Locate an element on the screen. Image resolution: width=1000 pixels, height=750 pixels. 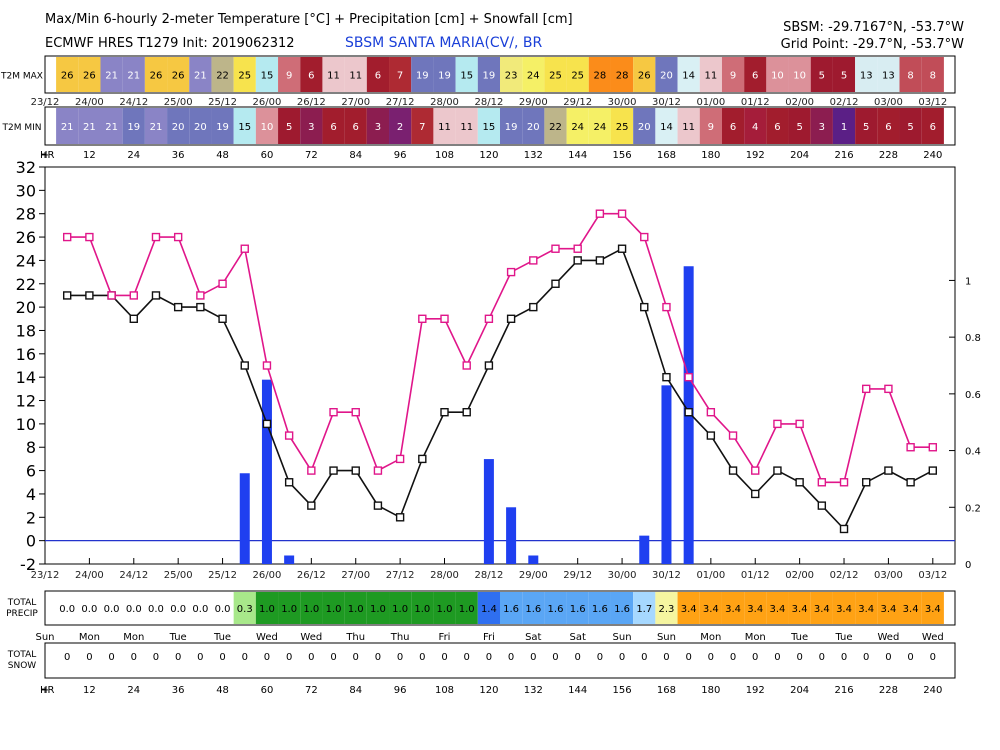
t2m-min-row-value: 11 is located at coordinates (444, 127).